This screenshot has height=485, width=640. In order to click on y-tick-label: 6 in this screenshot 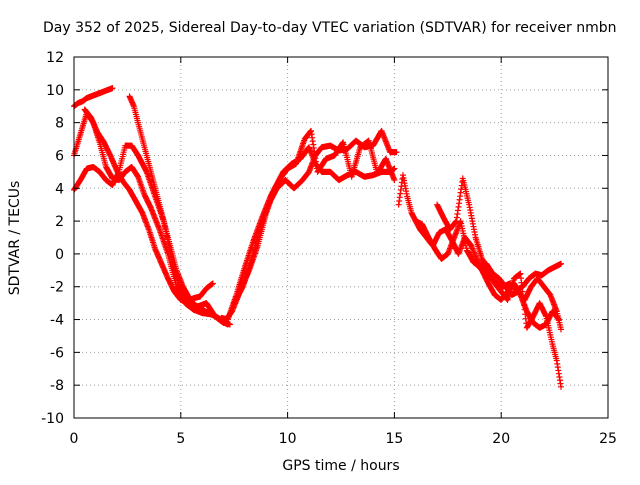, I will do `click(59, 156)`.